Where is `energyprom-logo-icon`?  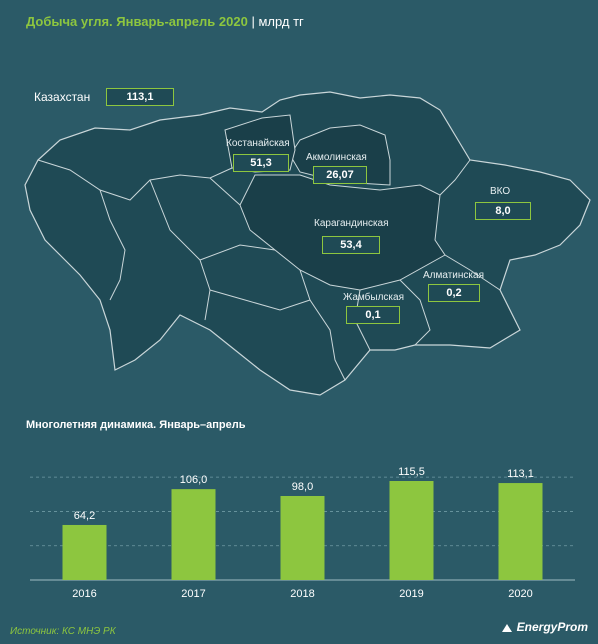
energyprom-logo-icon is located at coordinates (506, 627).